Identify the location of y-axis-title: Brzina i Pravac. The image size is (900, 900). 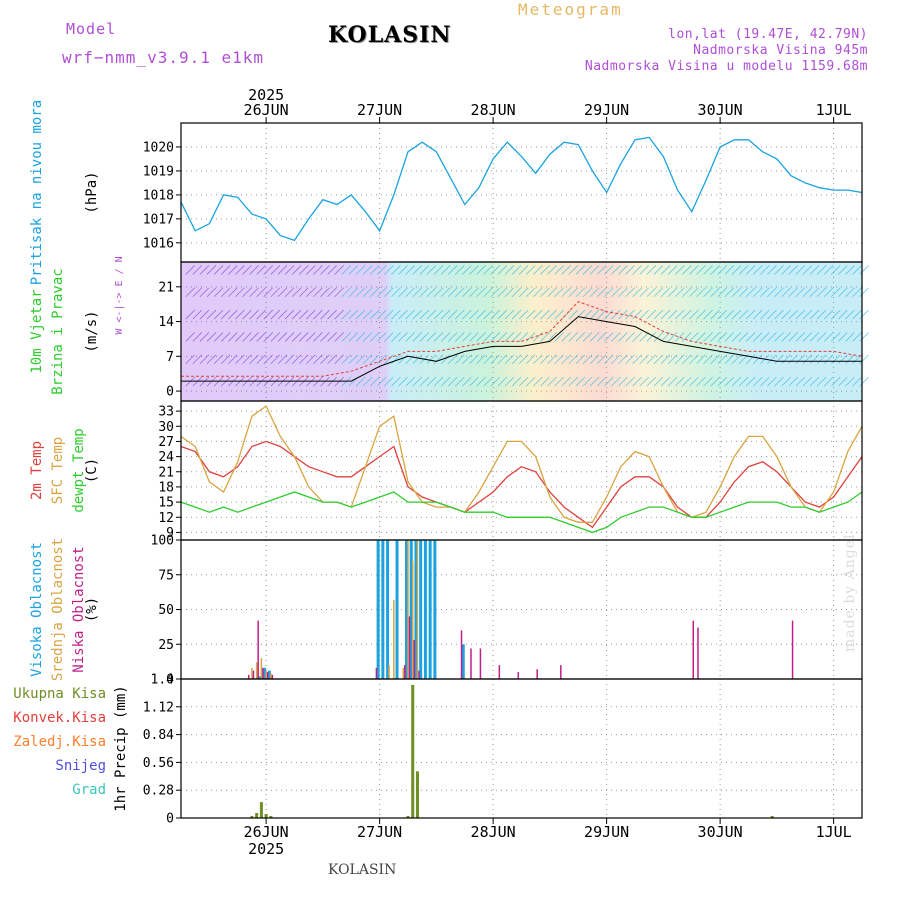
(58, 331).